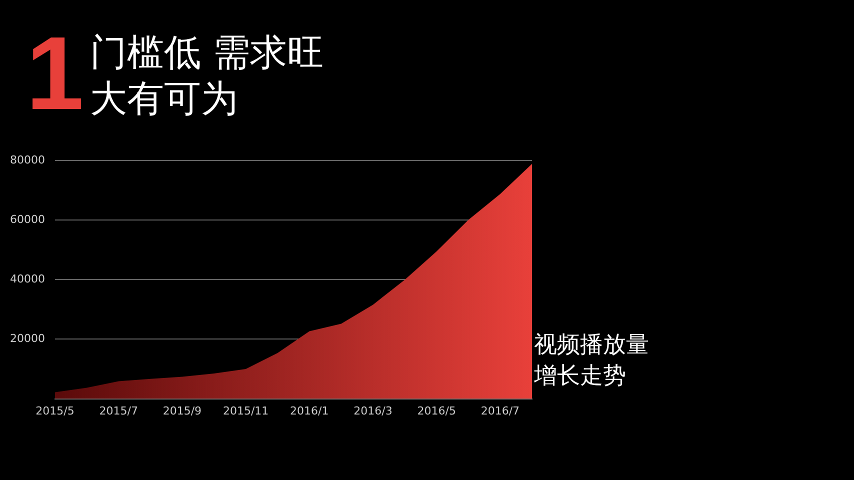 The height and width of the screenshot is (480, 854). What do you see at coordinates (27, 279) in the screenshot?
I see `y-tick-label: 40000` at bounding box center [27, 279].